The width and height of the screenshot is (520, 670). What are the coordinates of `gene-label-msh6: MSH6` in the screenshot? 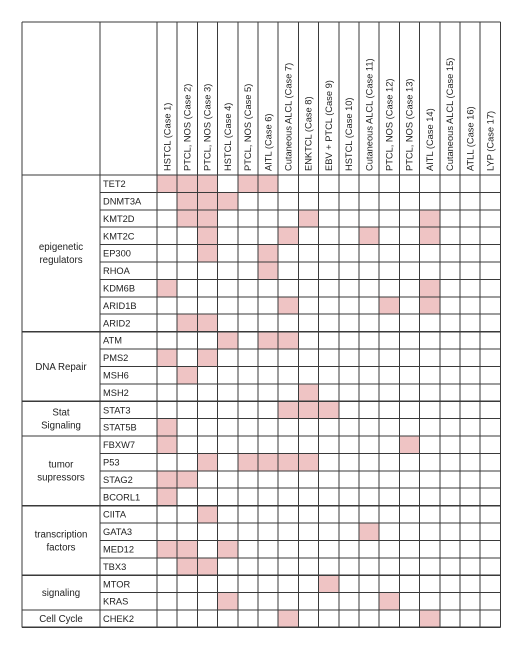 It's located at (116, 376).